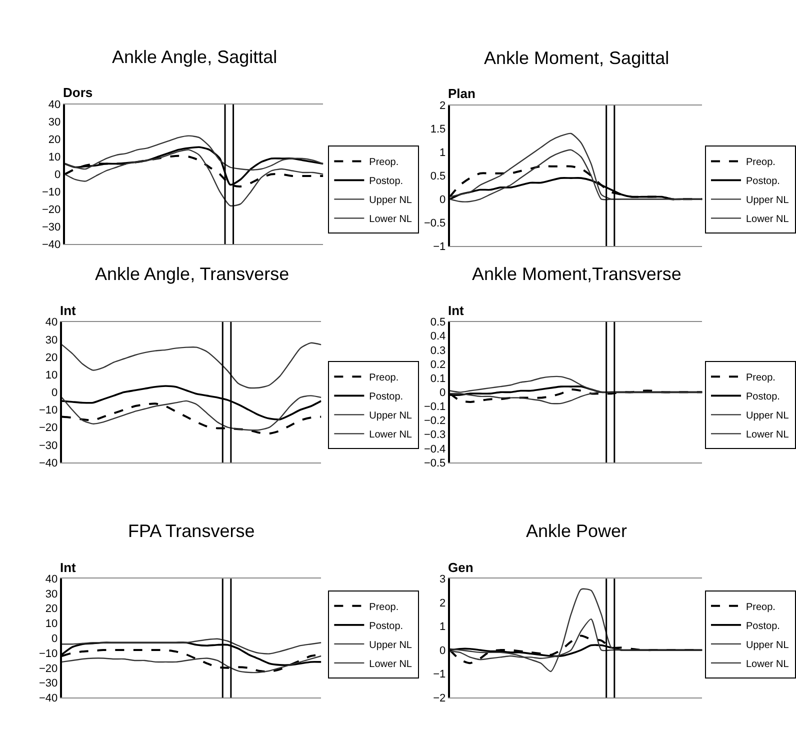 The width and height of the screenshot is (796, 746). Describe the element at coordinates (435, 449) in the screenshot. I see `y-tick-label: −0.4` at that location.